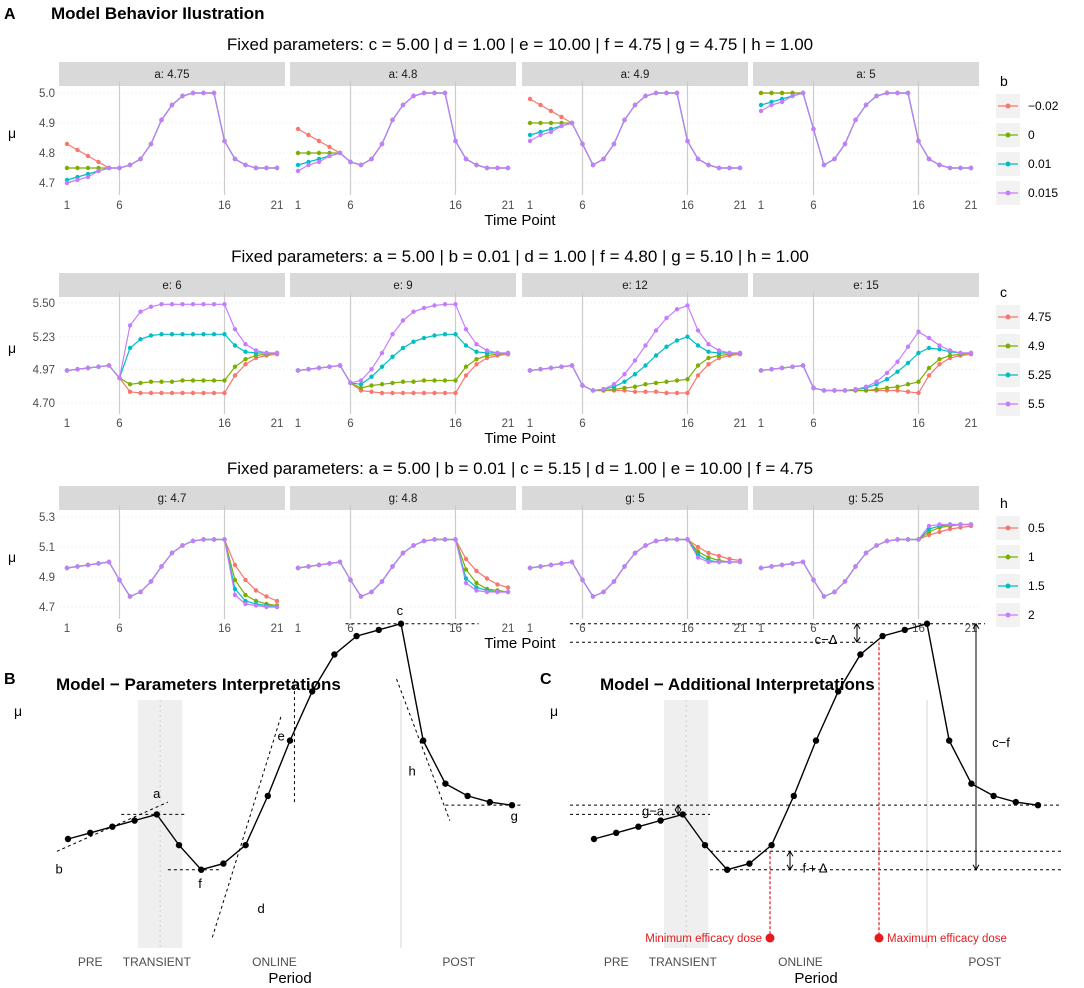  Describe the element at coordinates (1003, 292) in the screenshot. I see `legend-title: c` at that location.